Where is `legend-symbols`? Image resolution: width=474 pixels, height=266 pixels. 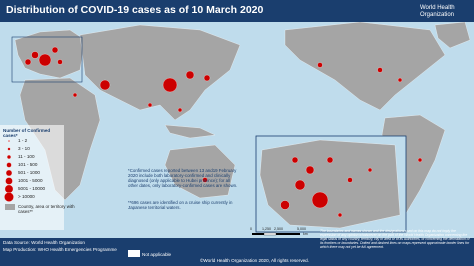 legend-symbols is located at coordinates (9, 171).